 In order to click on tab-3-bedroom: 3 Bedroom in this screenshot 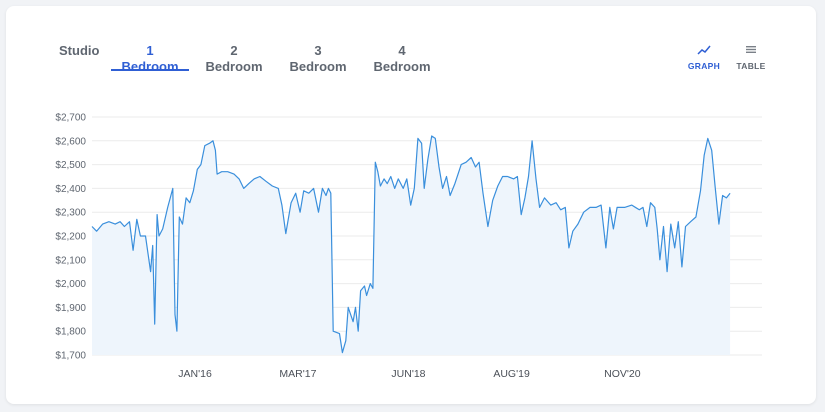, I will do `click(318, 58)`.